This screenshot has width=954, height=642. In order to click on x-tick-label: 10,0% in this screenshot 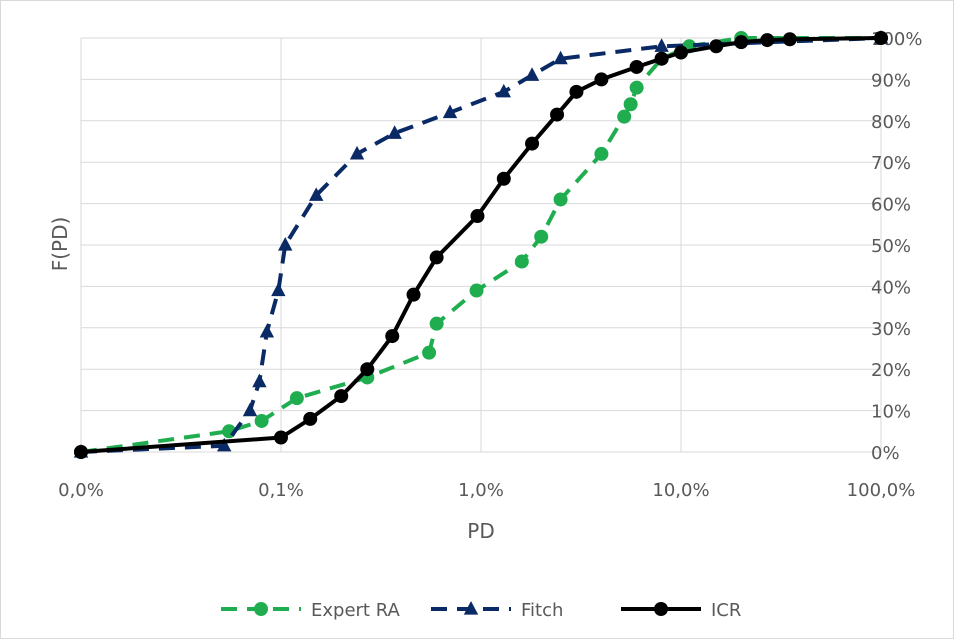, I will do `click(680, 490)`.